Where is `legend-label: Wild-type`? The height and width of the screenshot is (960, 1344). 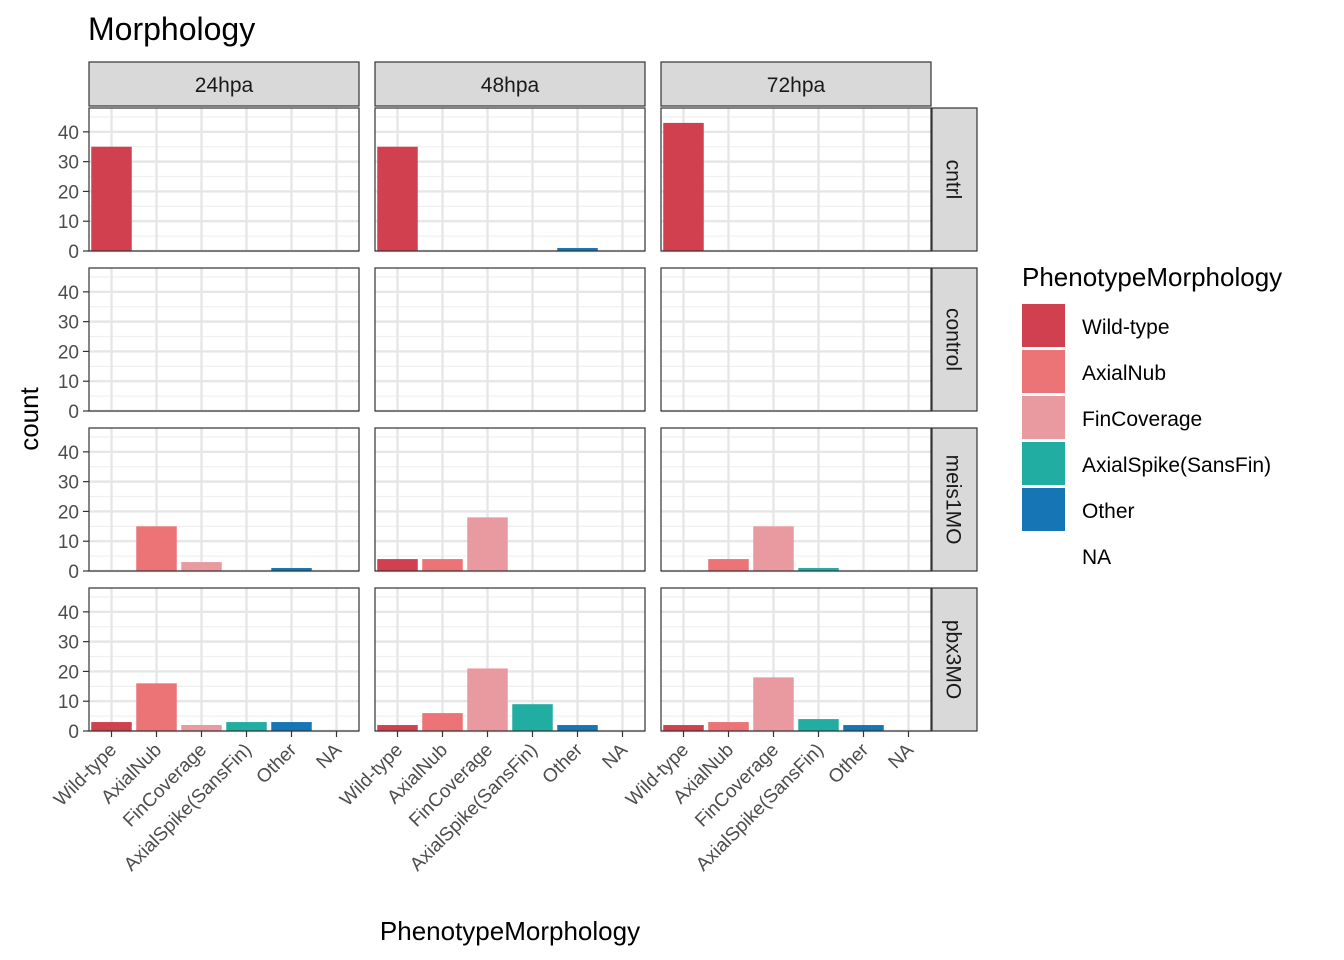 legend-label: Wild-type is located at coordinates (1126, 327).